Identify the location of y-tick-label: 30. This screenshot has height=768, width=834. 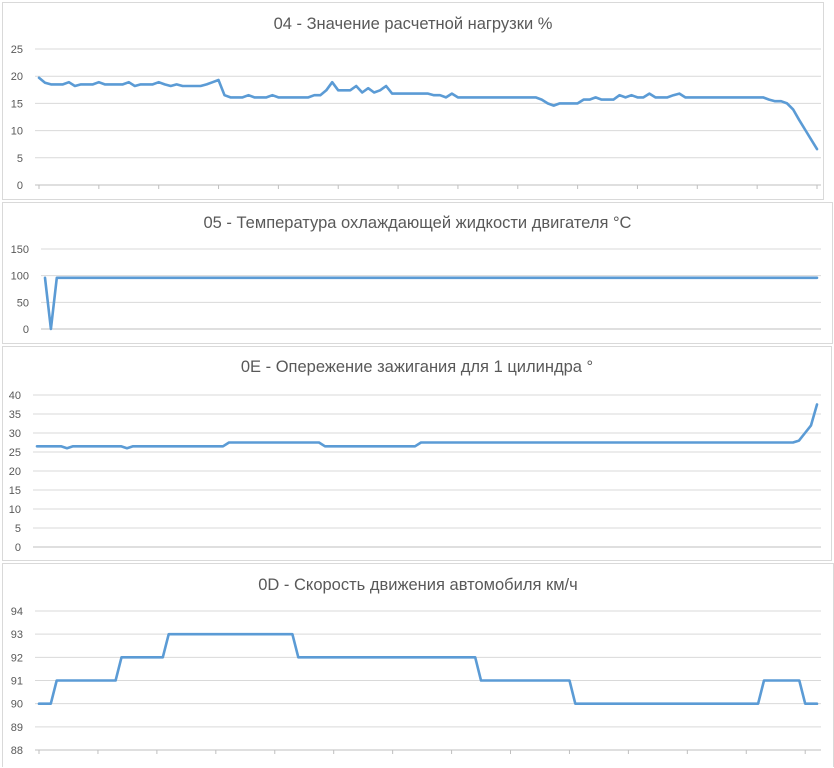
(15, 434).